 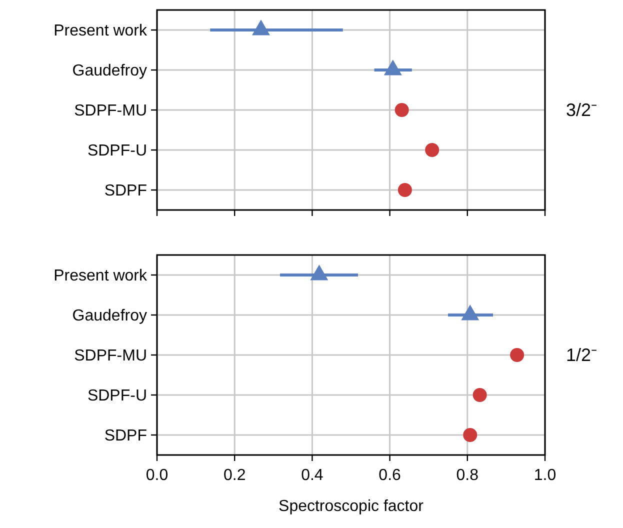 I want to click on x-tick-label: 0.2, so click(x=234, y=475).